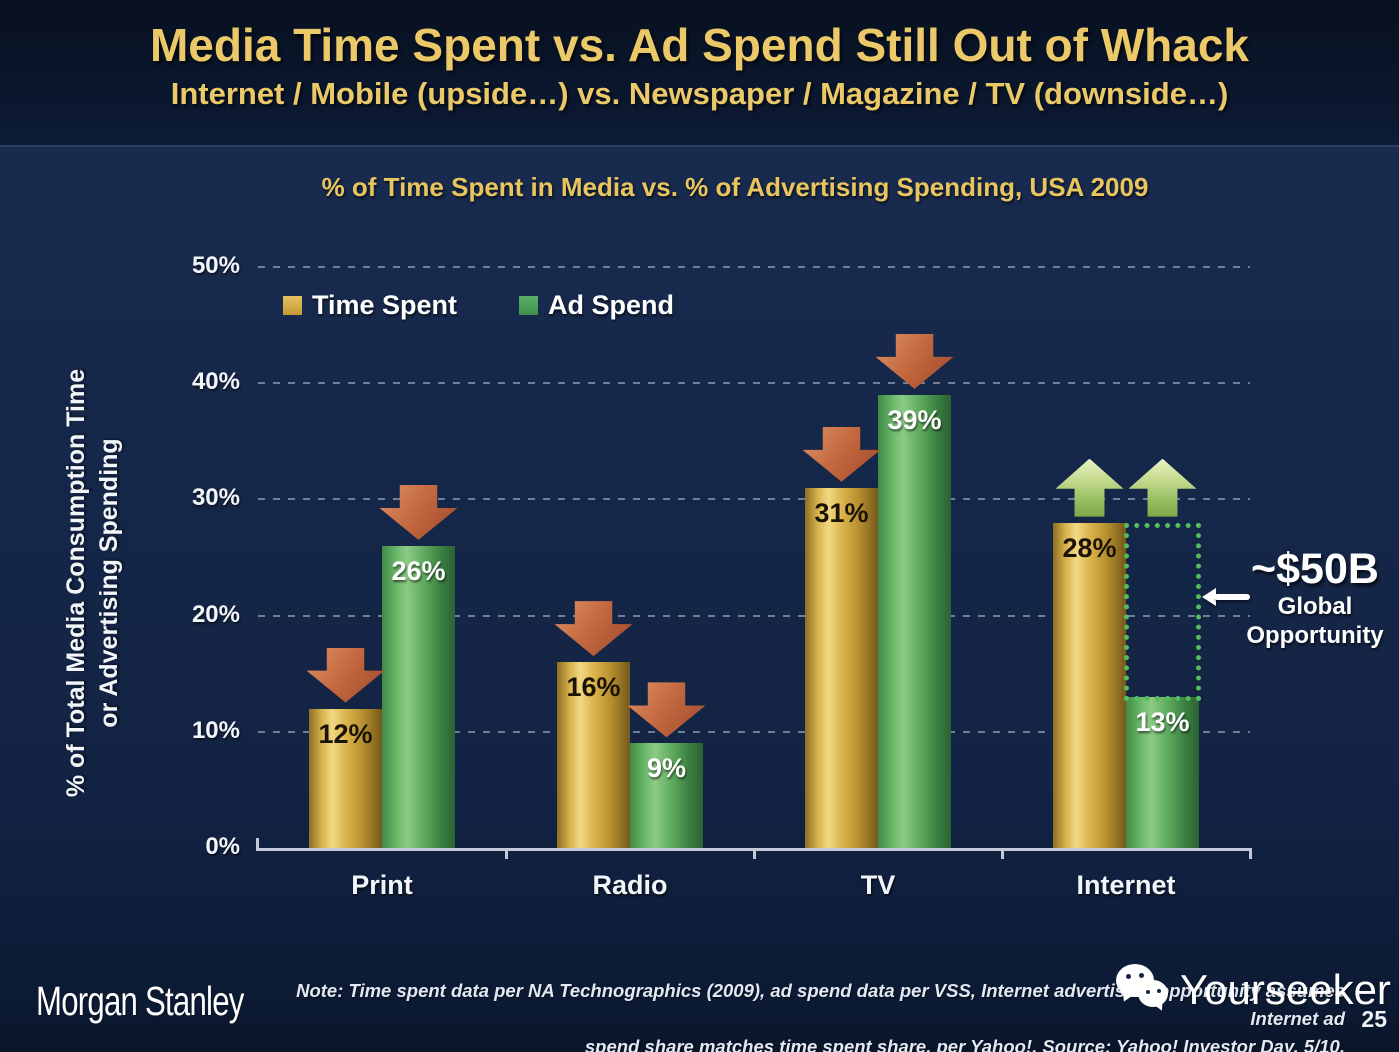  I want to click on category-label-radio: Radio, so click(630, 885).